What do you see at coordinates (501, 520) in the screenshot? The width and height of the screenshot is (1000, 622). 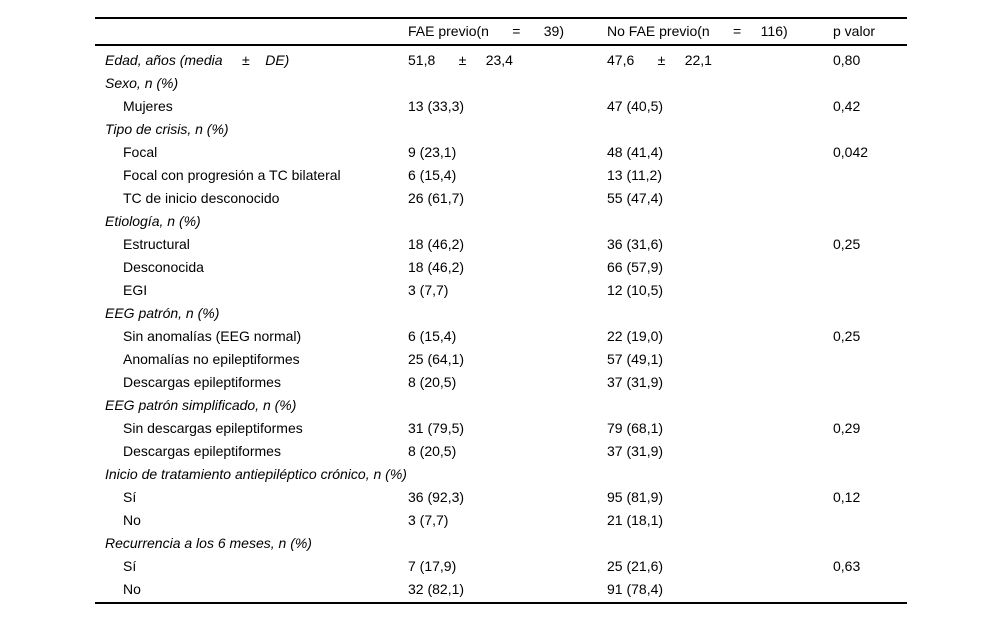 I see `table-row: No 3 (7,7) 21 (18,1)` at bounding box center [501, 520].